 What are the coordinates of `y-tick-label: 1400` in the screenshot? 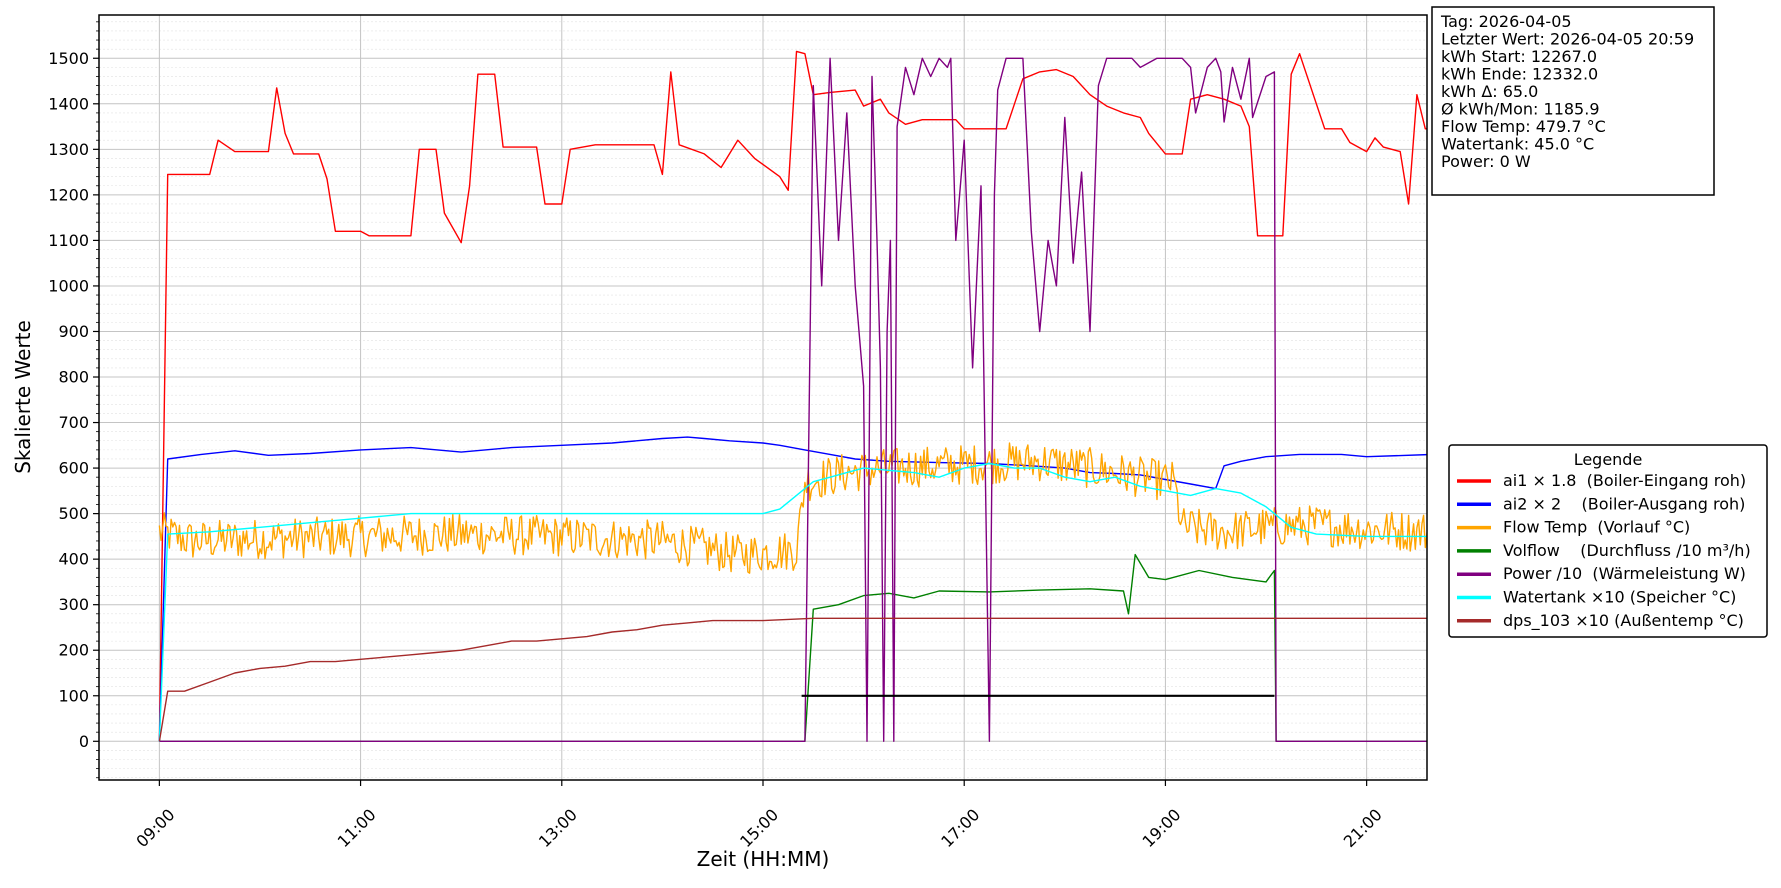 It's located at (68, 103).